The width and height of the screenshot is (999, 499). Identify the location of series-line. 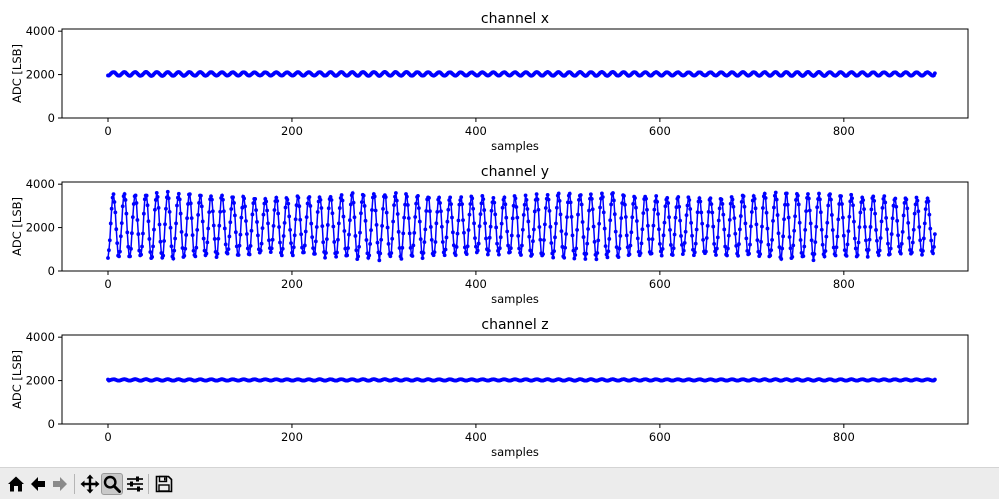
(521, 226).